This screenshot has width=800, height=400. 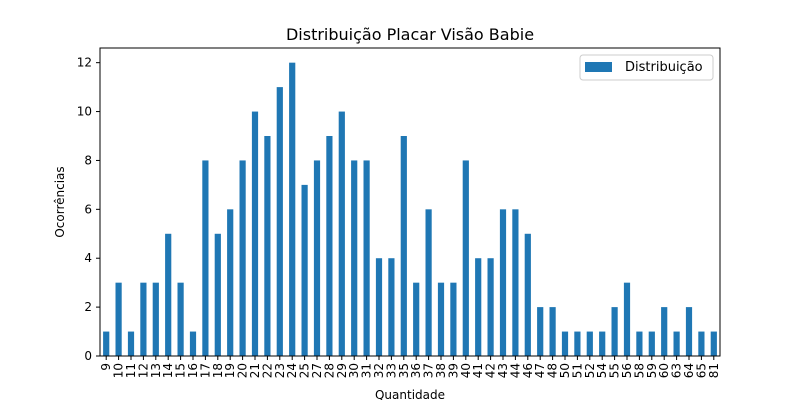 What do you see at coordinates (379, 370) in the screenshot?
I see `x-tick-label: 32` at bounding box center [379, 370].